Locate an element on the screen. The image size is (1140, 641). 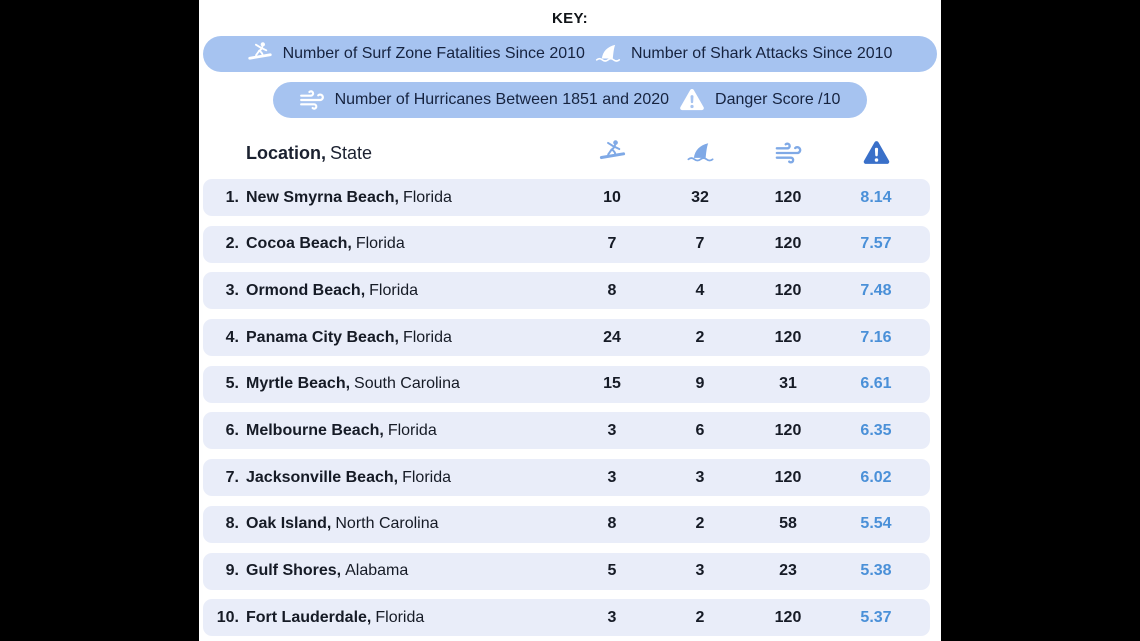
row-surf-fatalities: 15 is located at coordinates (612, 384).